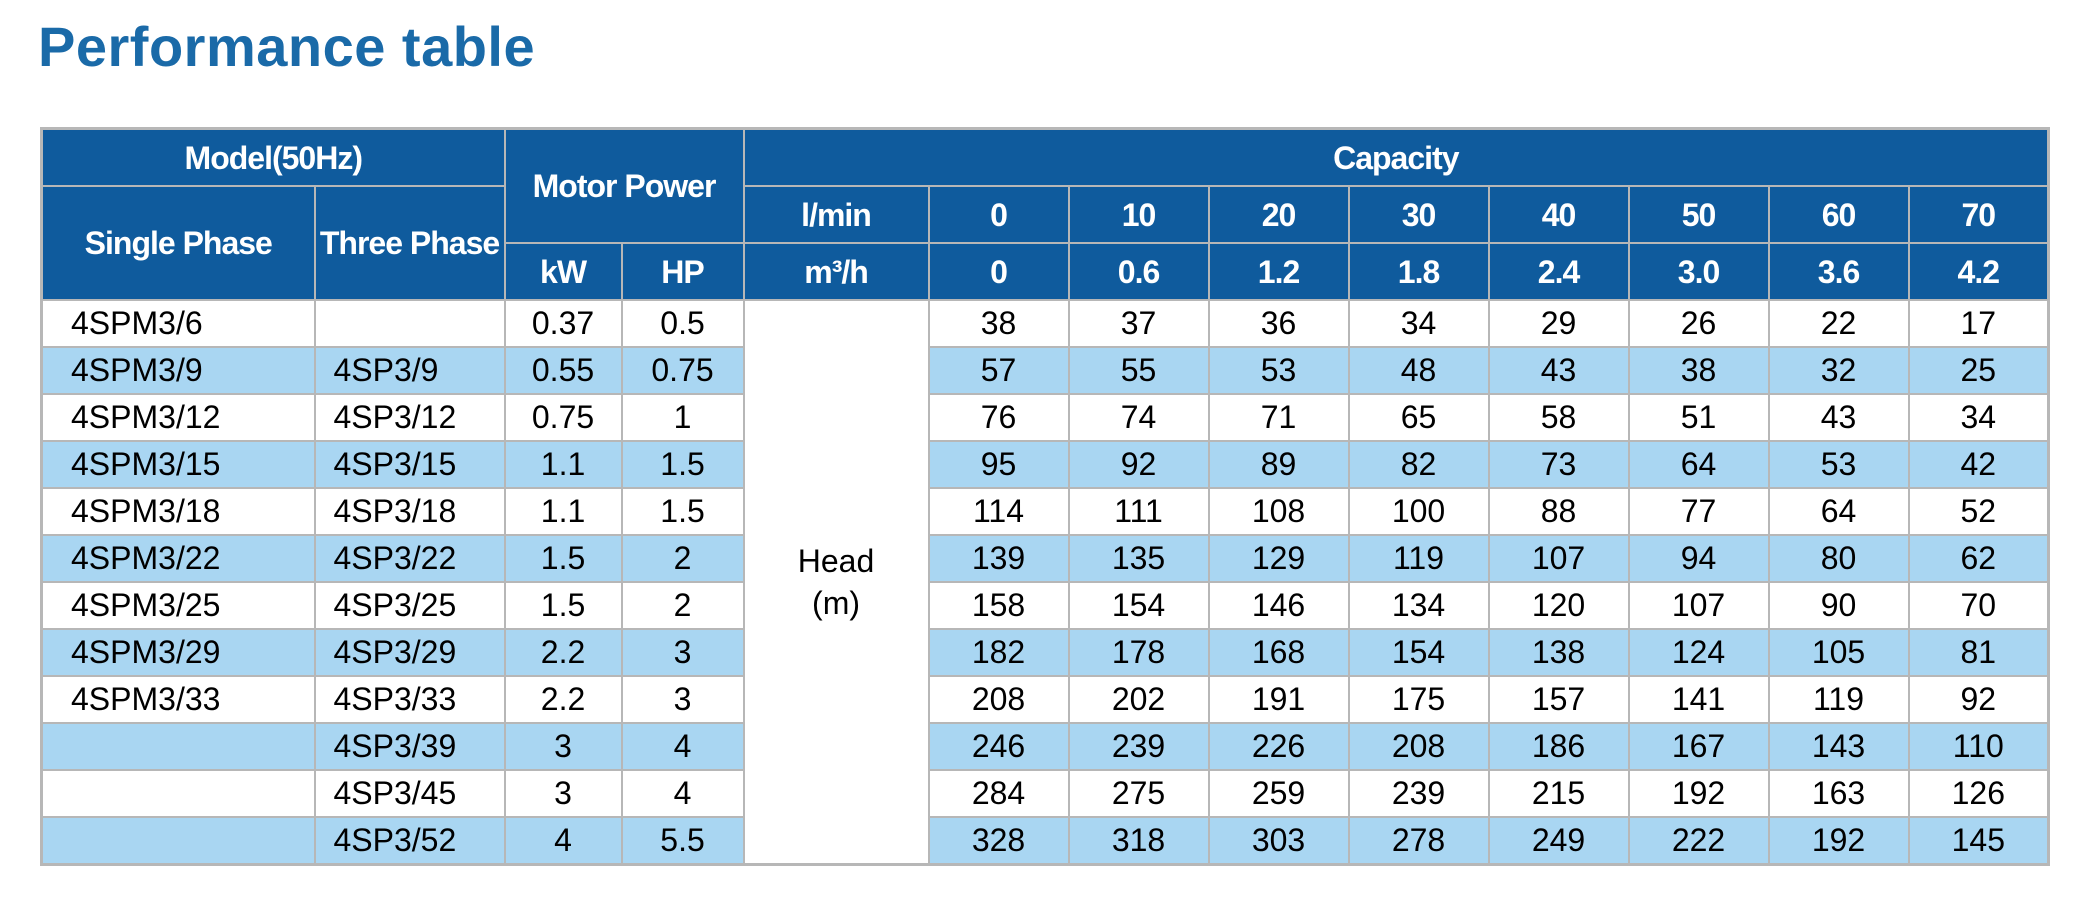 The image size is (2075, 909). Describe the element at coordinates (998, 511) in the screenshot. I see `head-value: 114` at that location.